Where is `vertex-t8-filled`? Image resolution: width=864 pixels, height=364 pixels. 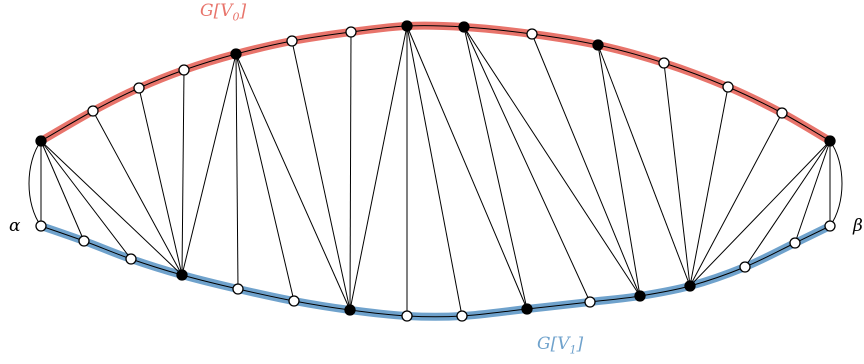
vertex-t8-filled is located at coordinates (464, 27).